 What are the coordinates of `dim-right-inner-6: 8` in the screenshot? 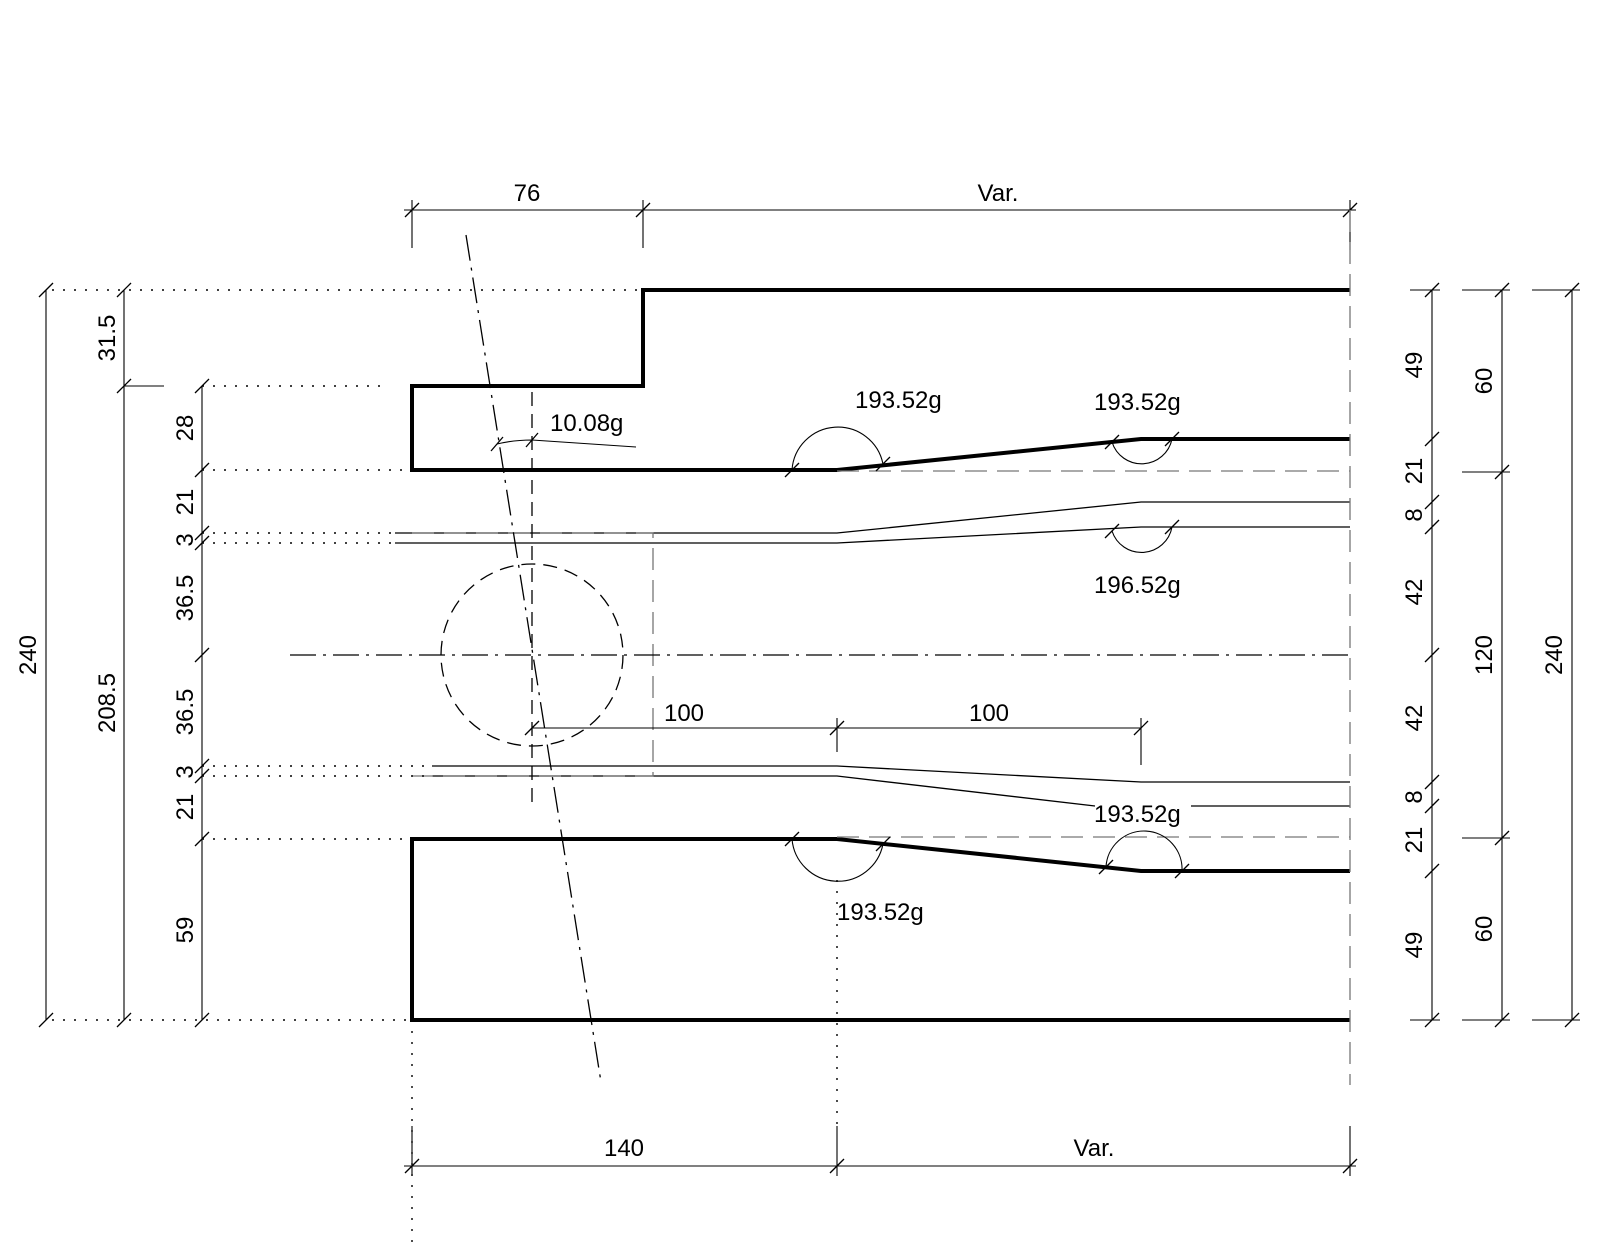 It's located at (1414, 796).